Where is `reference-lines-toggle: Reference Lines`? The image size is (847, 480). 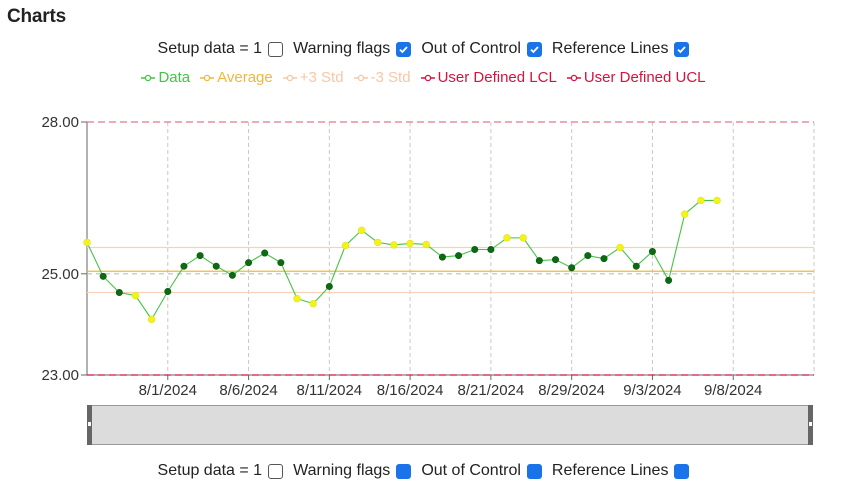 reference-lines-toggle: Reference Lines is located at coordinates (621, 49).